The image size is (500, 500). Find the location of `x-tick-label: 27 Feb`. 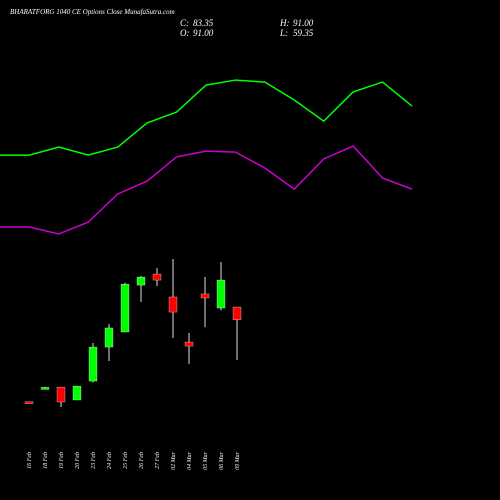

x-tick-label: 27 Feb is located at coordinates (158, 460).